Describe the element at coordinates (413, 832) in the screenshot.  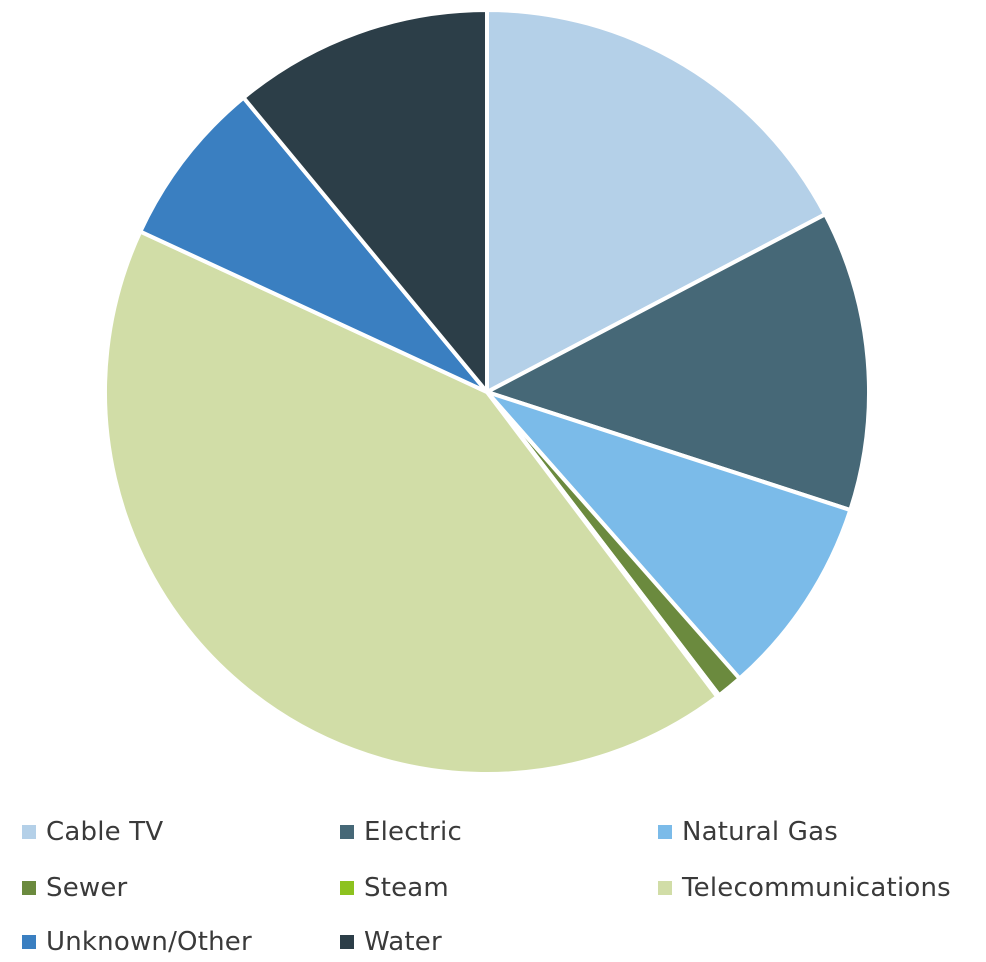
I see `legend-label-electric: Electric` at that location.